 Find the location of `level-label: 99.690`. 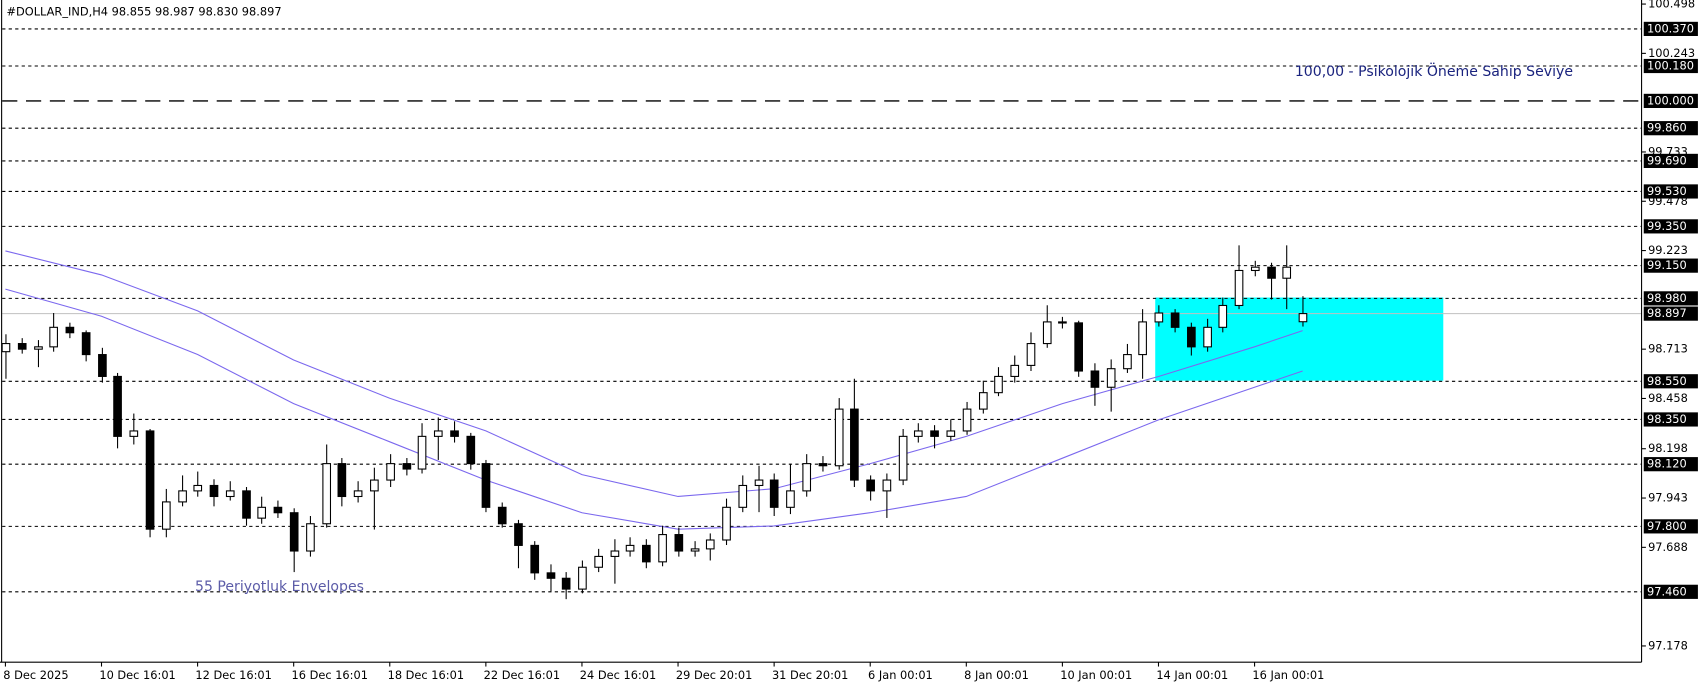

level-label: 99.690 is located at coordinates (1667, 160).